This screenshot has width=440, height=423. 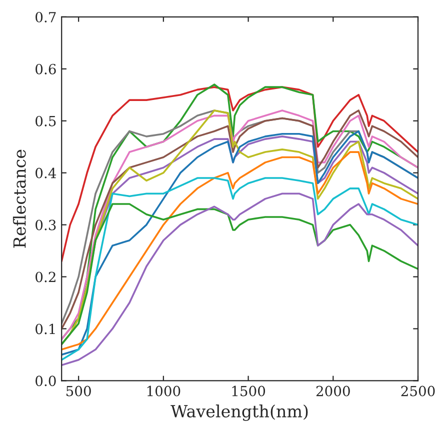 What do you see at coordinates (333, 391) in the screenshot?
I see `x-tick-label: 2000` at bounding box center [333, 391].